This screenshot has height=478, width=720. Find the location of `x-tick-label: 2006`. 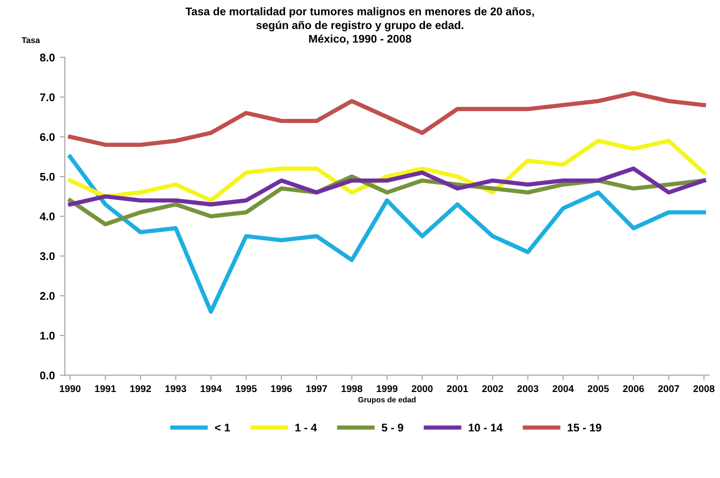

x-tick-label: 2006 is located at coordinates (633, 388).